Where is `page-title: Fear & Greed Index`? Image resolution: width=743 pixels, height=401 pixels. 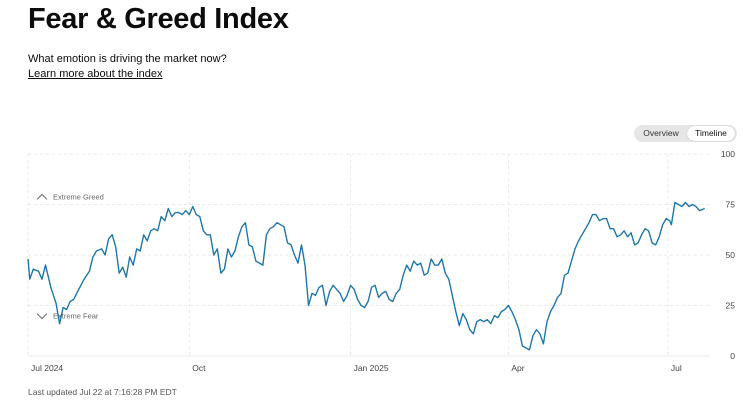
page-title: Fear & Greed Index is located at coordinates (158, 19).